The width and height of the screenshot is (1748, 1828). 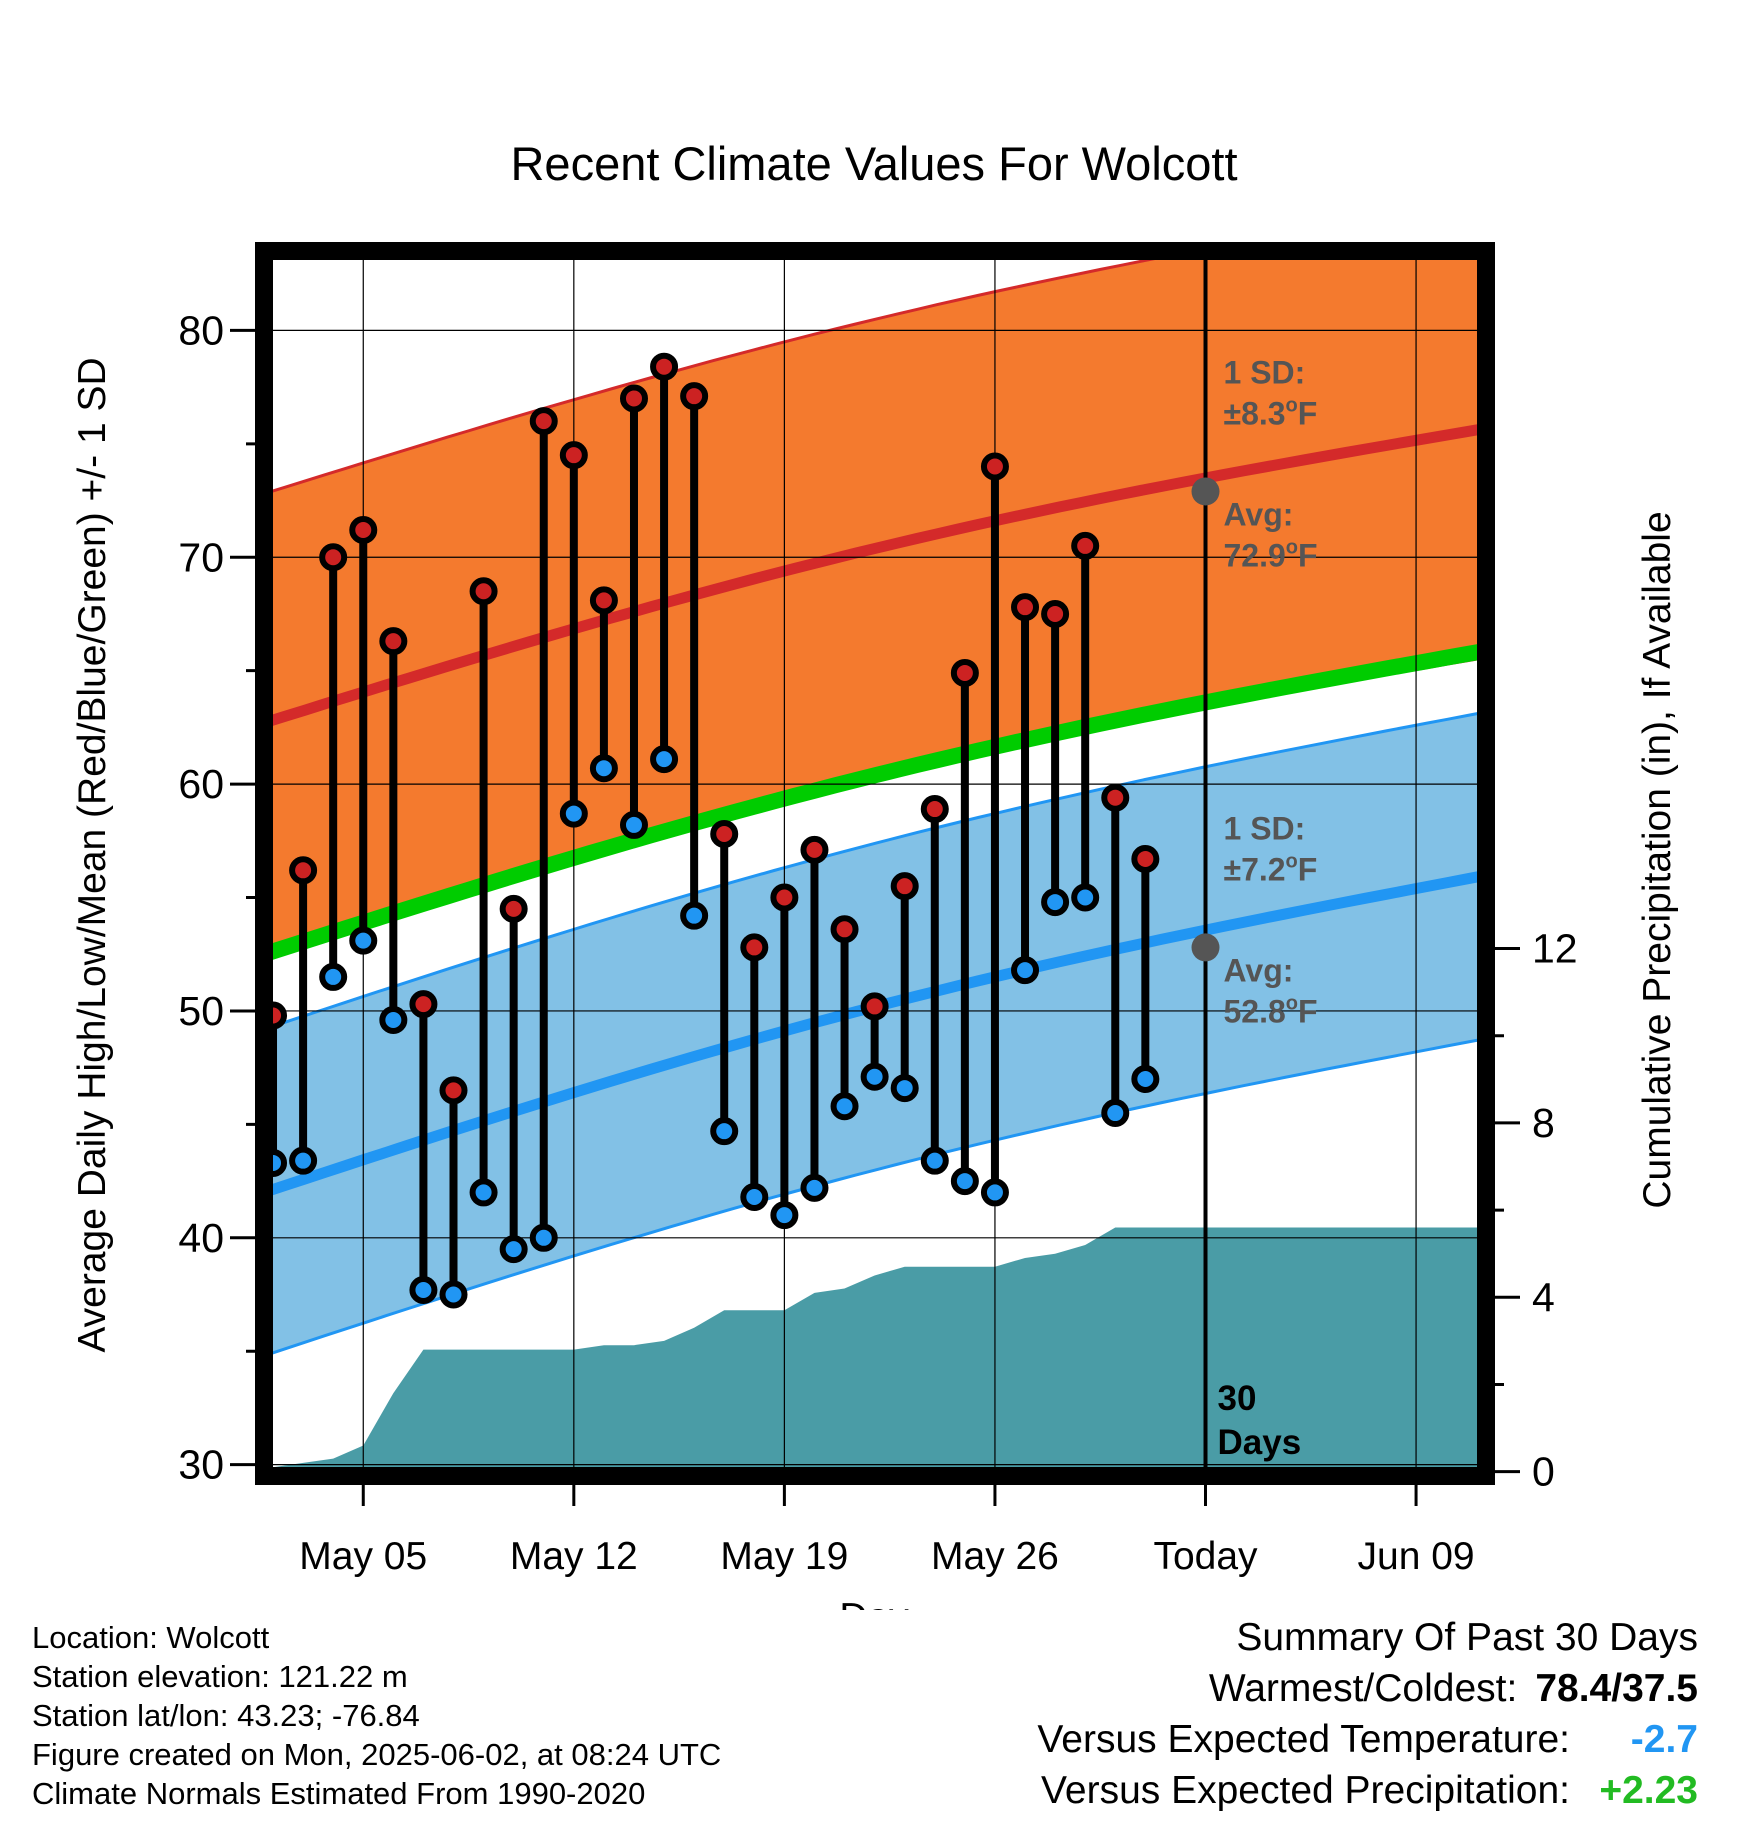 What do you see at coordinates (1543, 1123) in the screenshot?
I see `y2-tick-label: 8` at bounding box center [1543, 1123].